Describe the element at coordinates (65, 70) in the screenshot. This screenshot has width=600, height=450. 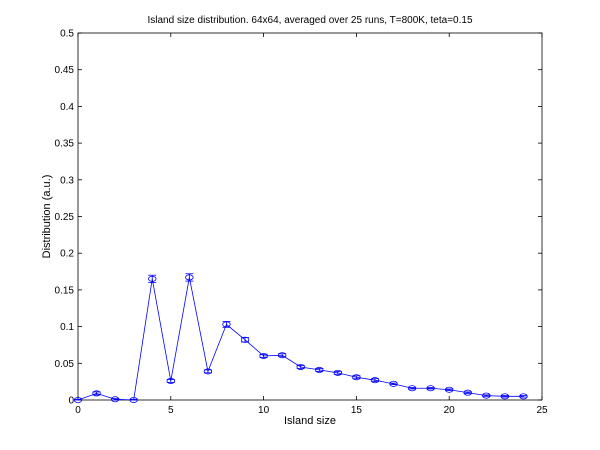
I see `y-tick-label: 0.45` at that location.